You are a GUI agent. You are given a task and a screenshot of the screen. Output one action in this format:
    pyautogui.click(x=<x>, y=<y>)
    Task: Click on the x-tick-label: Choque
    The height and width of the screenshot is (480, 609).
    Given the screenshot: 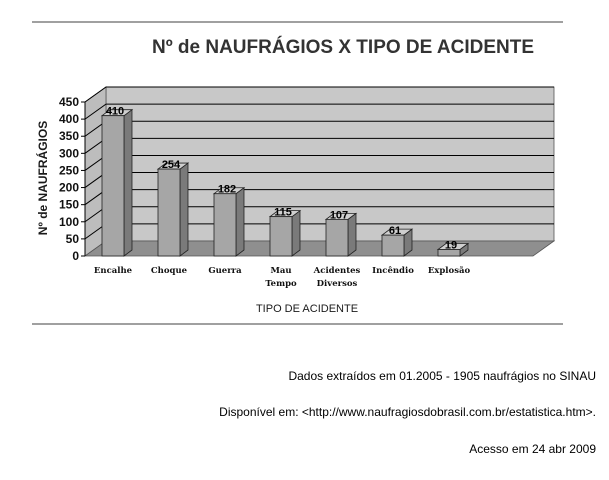 What is the action you would take?
    pyautogui.click(x=169, y=271)
    